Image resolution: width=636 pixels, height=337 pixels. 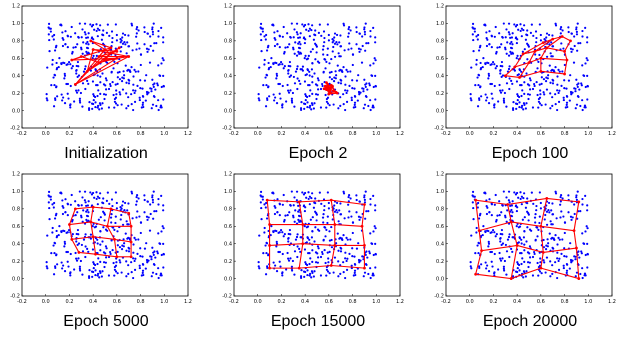 I want to click on y-tick-label: 0.6, so click(x=16, y=59).